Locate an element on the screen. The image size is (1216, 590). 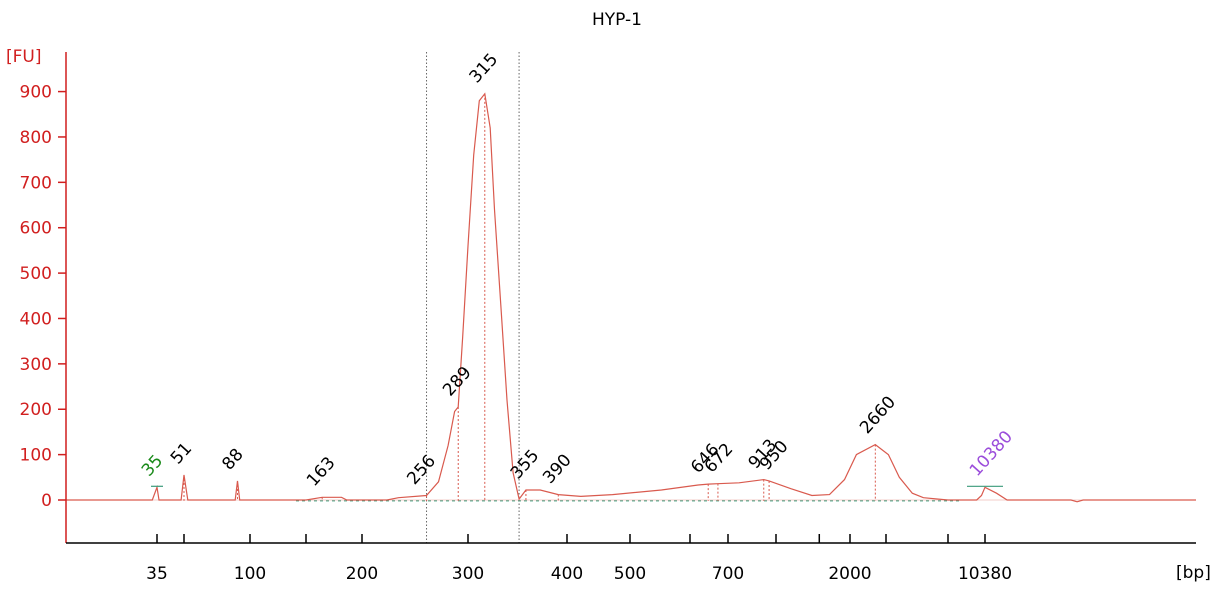
peak-label: 289 is located at coordinates (457, 381).